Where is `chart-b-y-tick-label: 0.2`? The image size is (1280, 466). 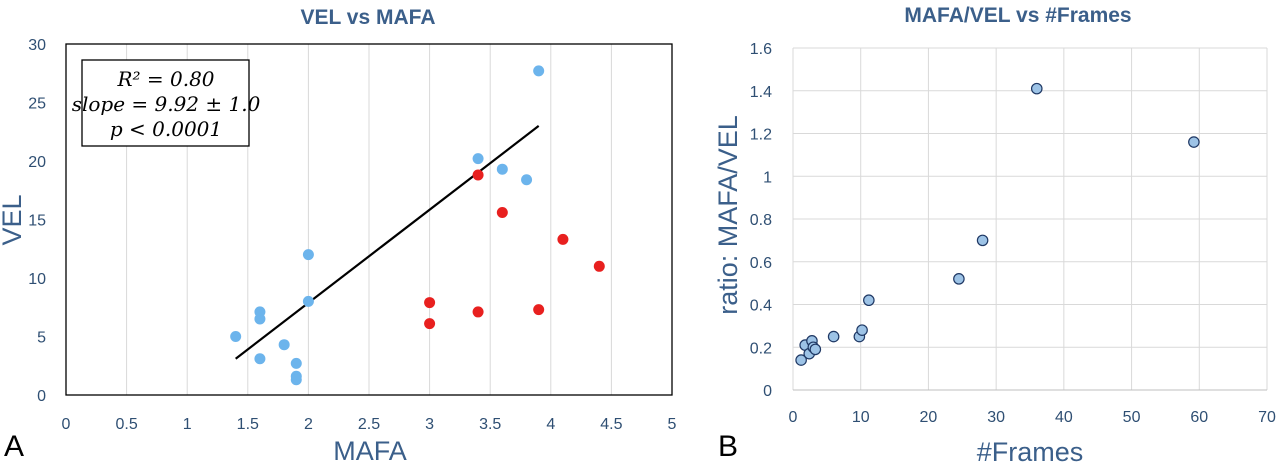
chart-b-y-tick-label: 0.2 is located at coordinates (761, 348).